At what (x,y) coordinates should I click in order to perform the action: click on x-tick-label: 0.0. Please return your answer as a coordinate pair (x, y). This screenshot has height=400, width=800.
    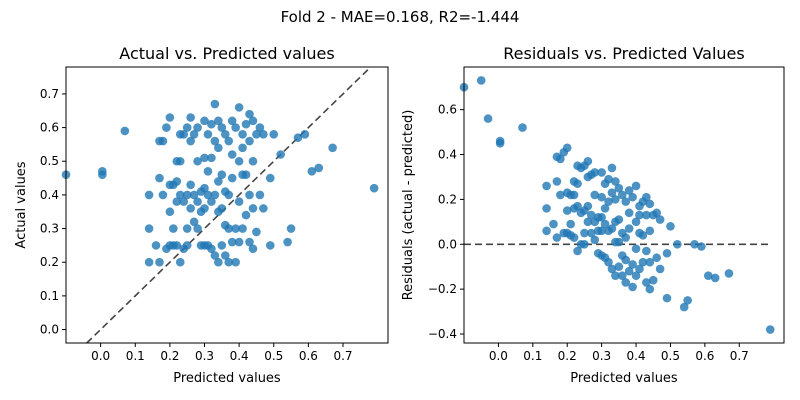
    Looking at the image, I should click on (498, 356).